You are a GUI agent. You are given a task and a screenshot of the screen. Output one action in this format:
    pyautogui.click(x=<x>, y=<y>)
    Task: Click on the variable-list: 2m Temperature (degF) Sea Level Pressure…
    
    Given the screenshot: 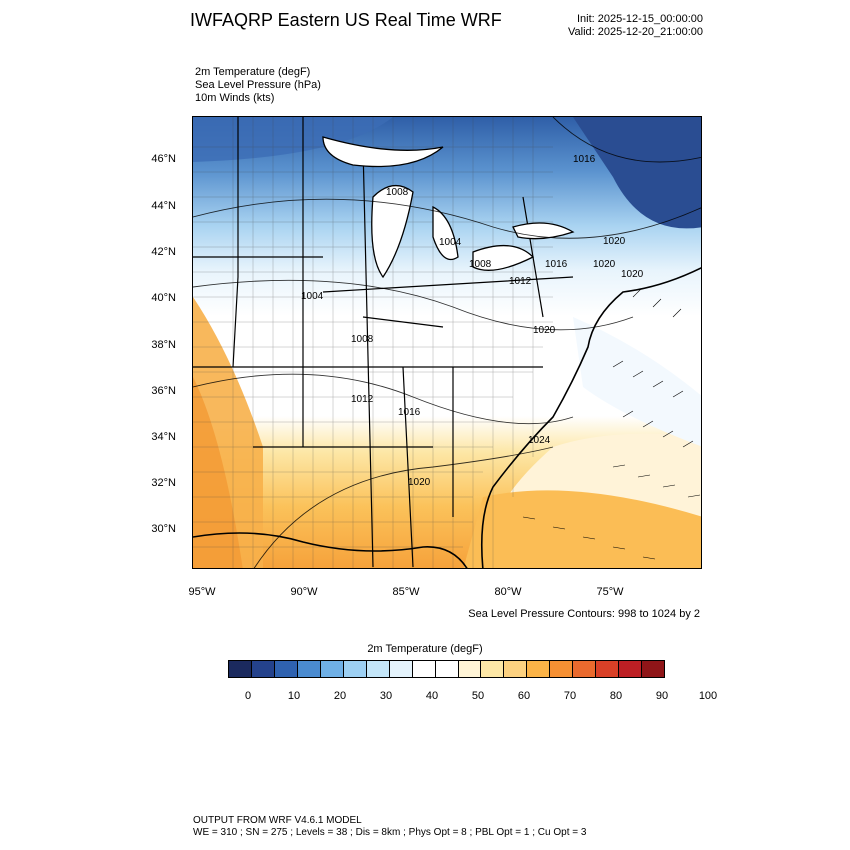 What is the action you would take?
    pyautogui.click(x=258, y=85)
    